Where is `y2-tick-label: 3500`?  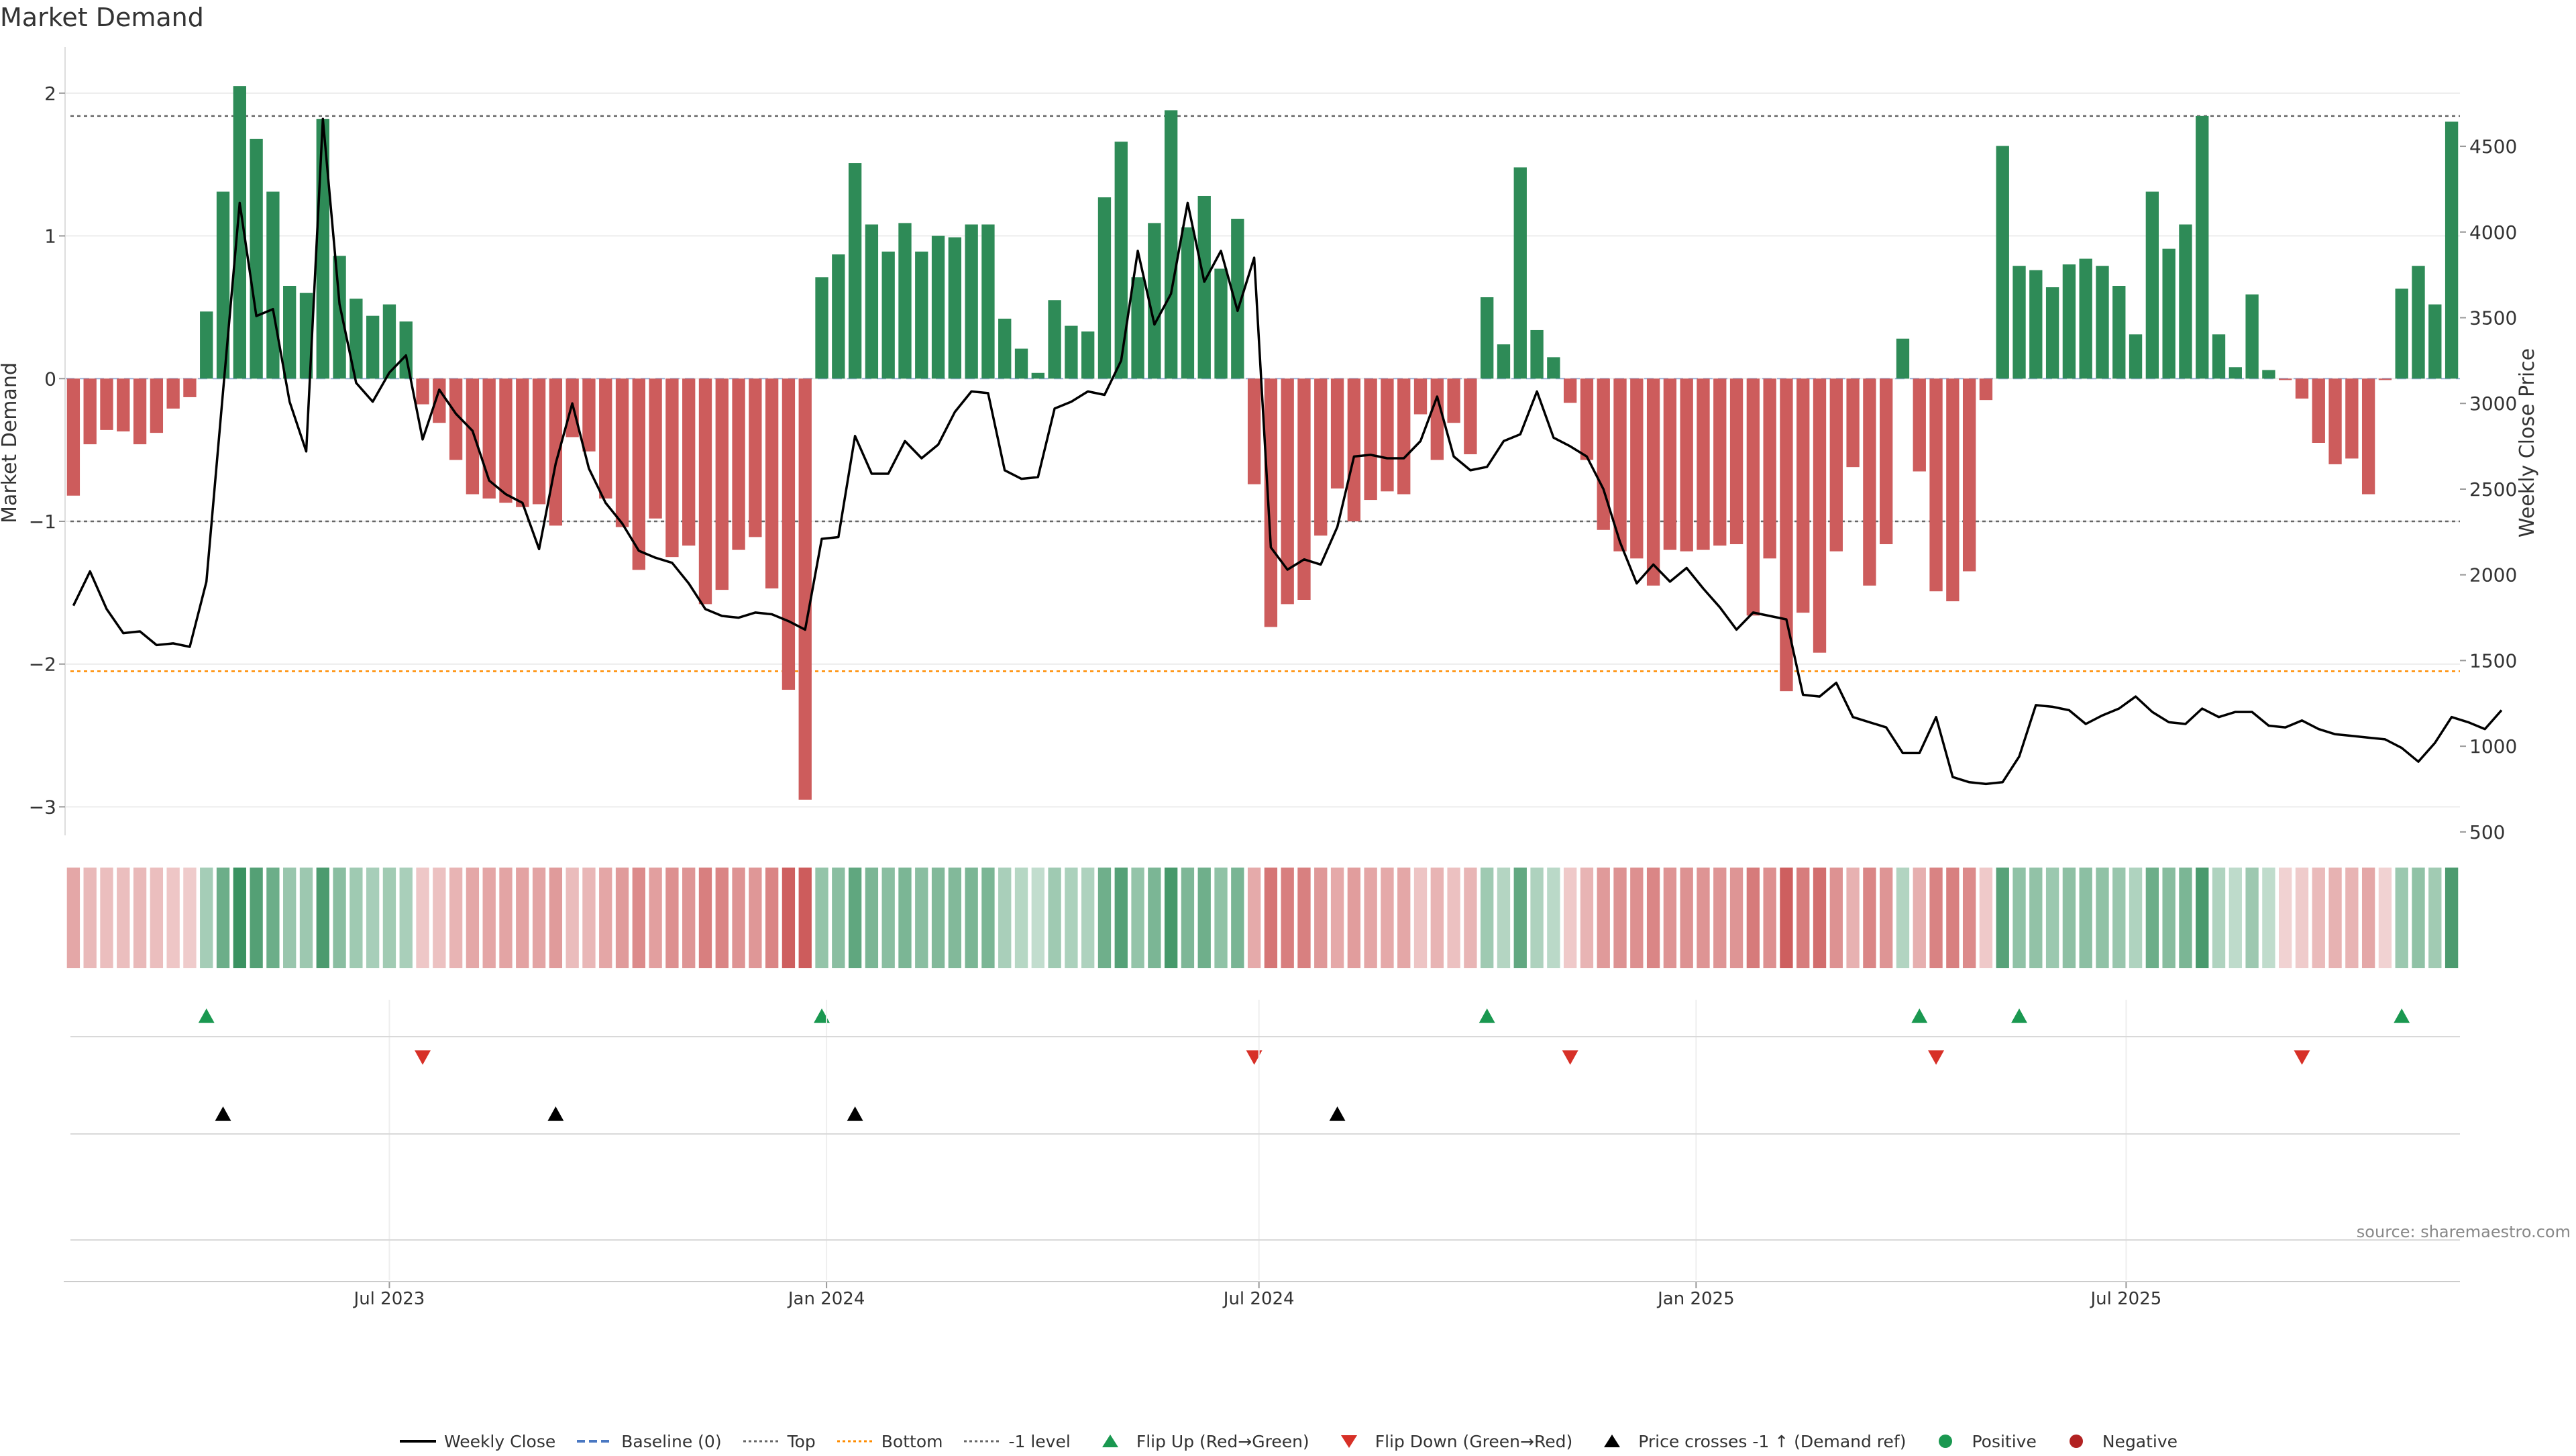
y2-tick-label: 3500 is located at coordinates (2493, 318).